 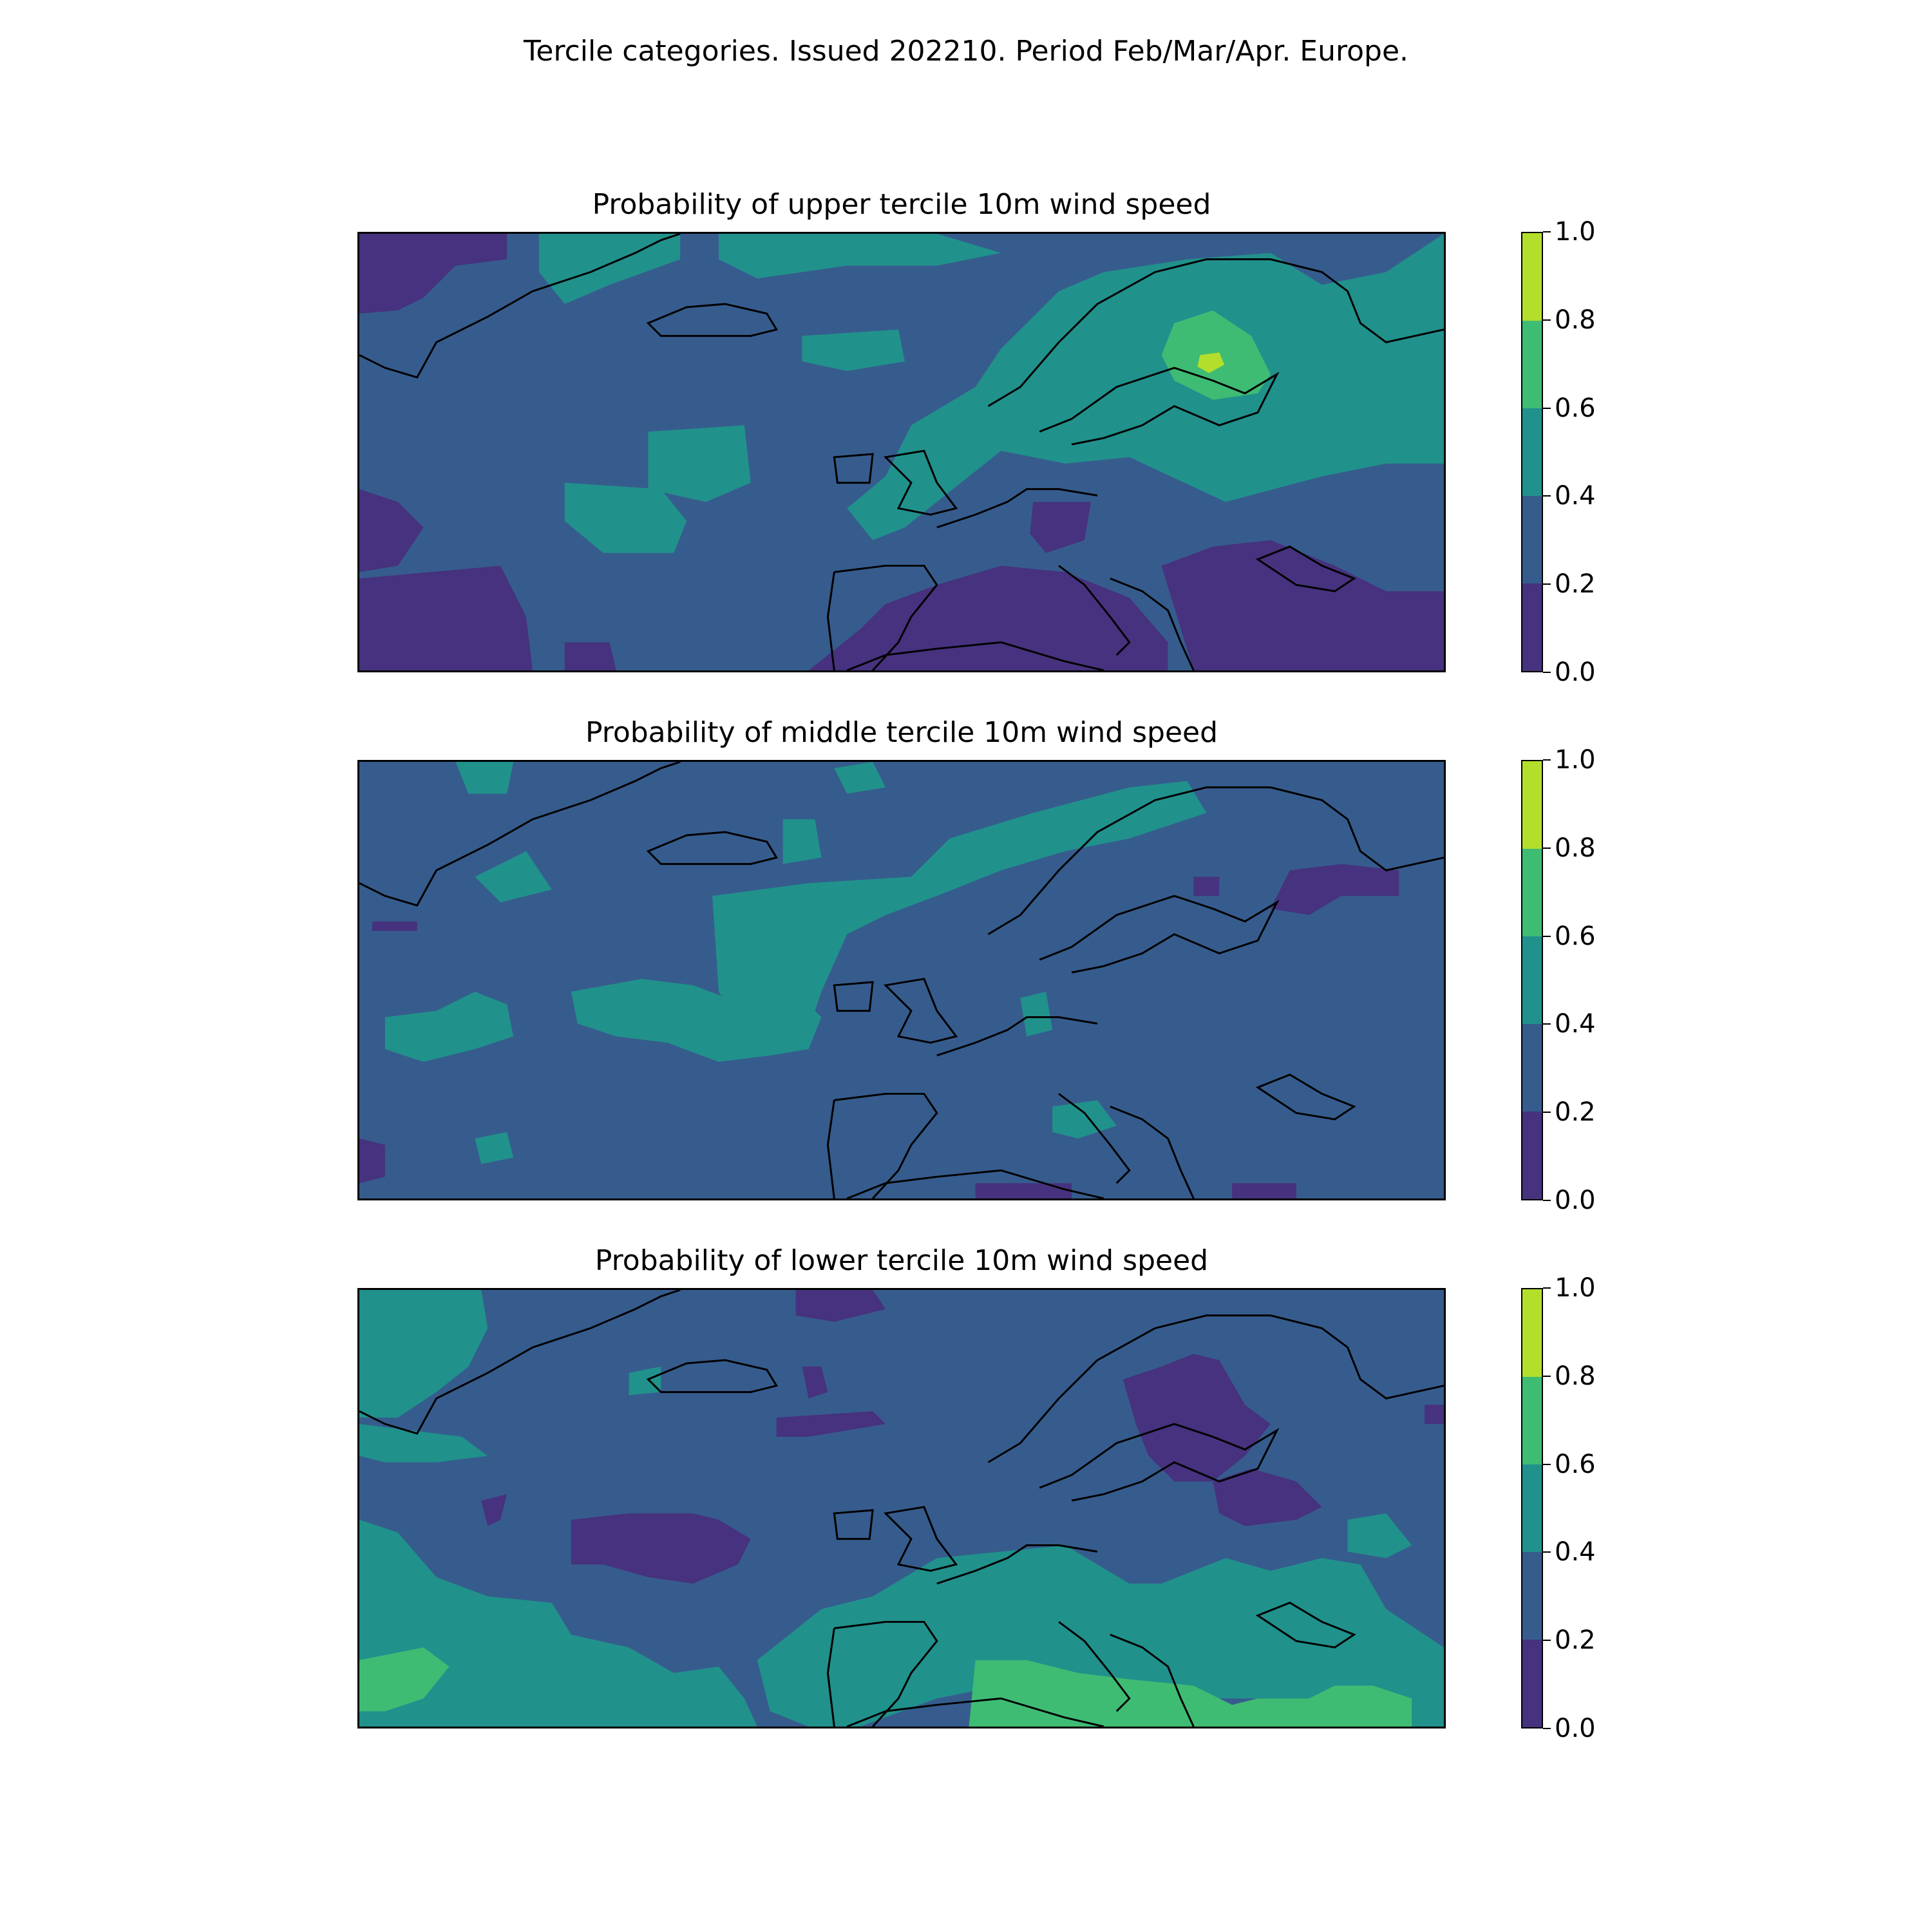 What do you see at coordinates (841, 1306) in the screenshot?
I see `region-north-low` at bounding box center [841, 1306].